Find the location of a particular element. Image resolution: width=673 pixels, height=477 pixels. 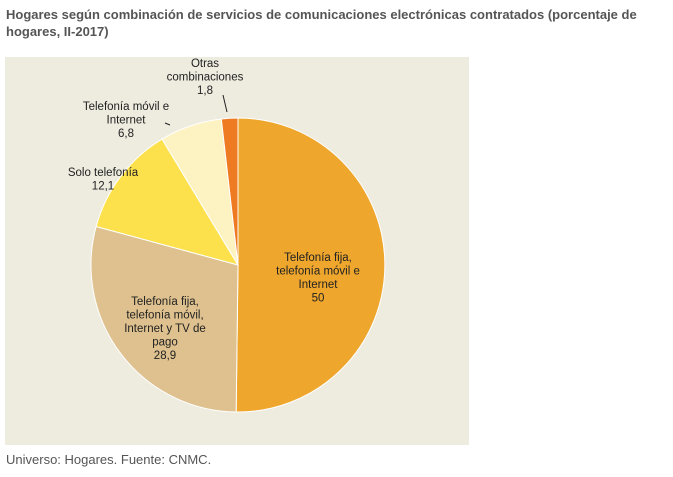

slice-value: 6,8 is located at coordinates (126, 134).